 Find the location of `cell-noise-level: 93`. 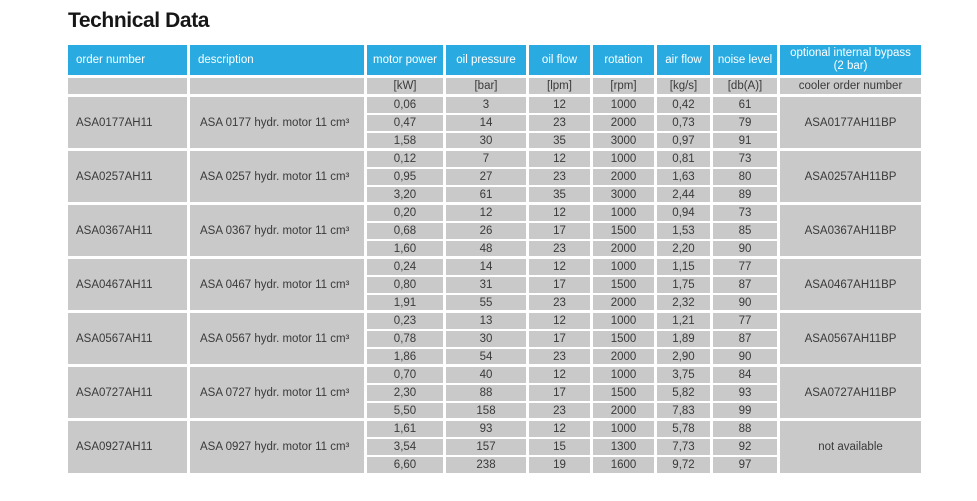

cell-noise-level: 93 is located at coordinates (745, 392).